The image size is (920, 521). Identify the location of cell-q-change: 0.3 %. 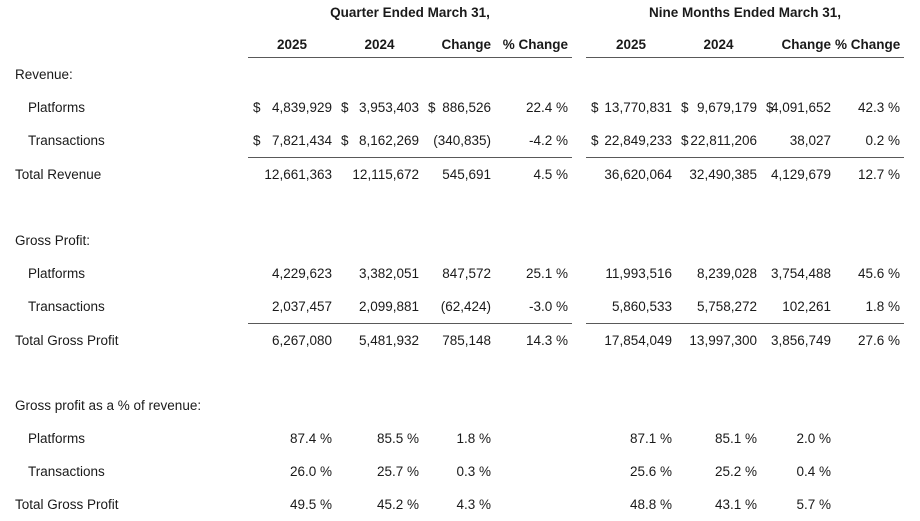
(473, 471).